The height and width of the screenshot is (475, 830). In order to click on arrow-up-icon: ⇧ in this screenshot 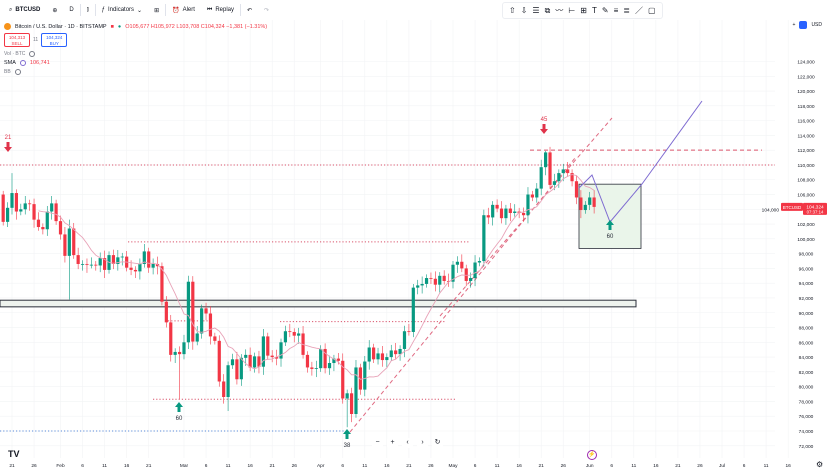, I will do `click(512, 10)`.